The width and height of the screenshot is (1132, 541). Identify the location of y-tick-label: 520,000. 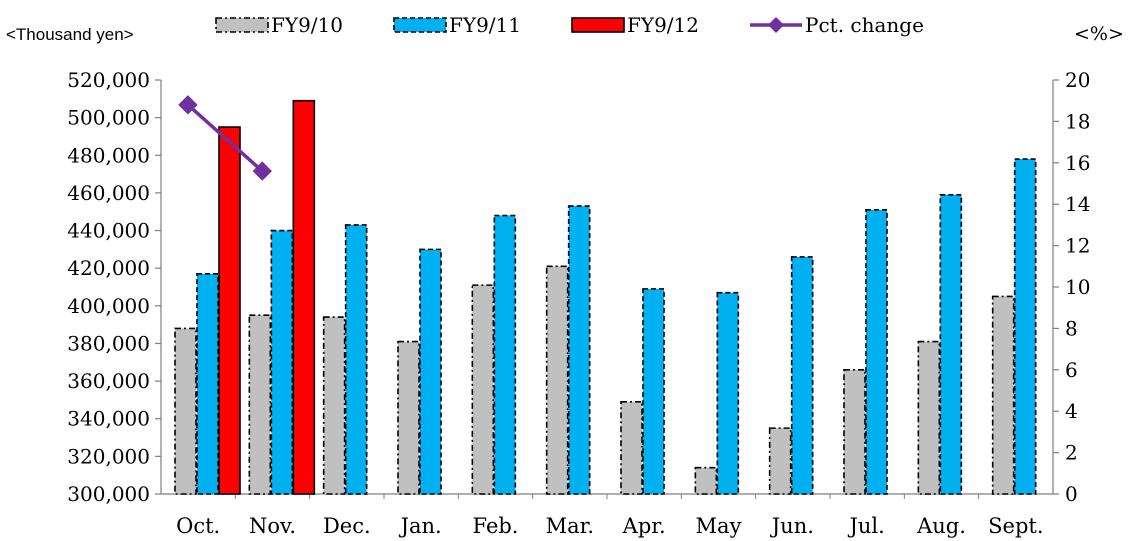
(108, 80).